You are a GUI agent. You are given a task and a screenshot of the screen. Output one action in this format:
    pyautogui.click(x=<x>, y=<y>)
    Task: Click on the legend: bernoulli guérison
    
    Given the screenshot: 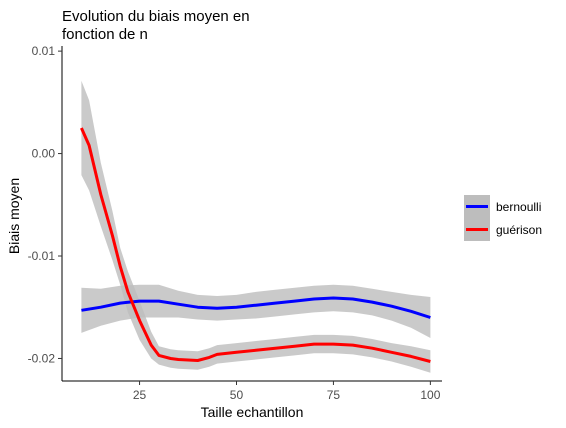 What is the action you would take?
    pyautogui.click(x=503, y=218)
    